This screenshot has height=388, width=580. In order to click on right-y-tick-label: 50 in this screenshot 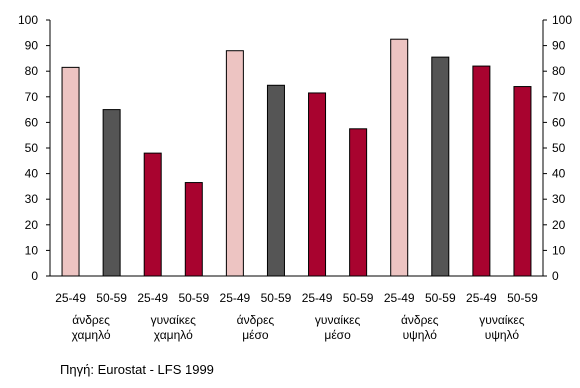, I will do `click(559, 148)`.